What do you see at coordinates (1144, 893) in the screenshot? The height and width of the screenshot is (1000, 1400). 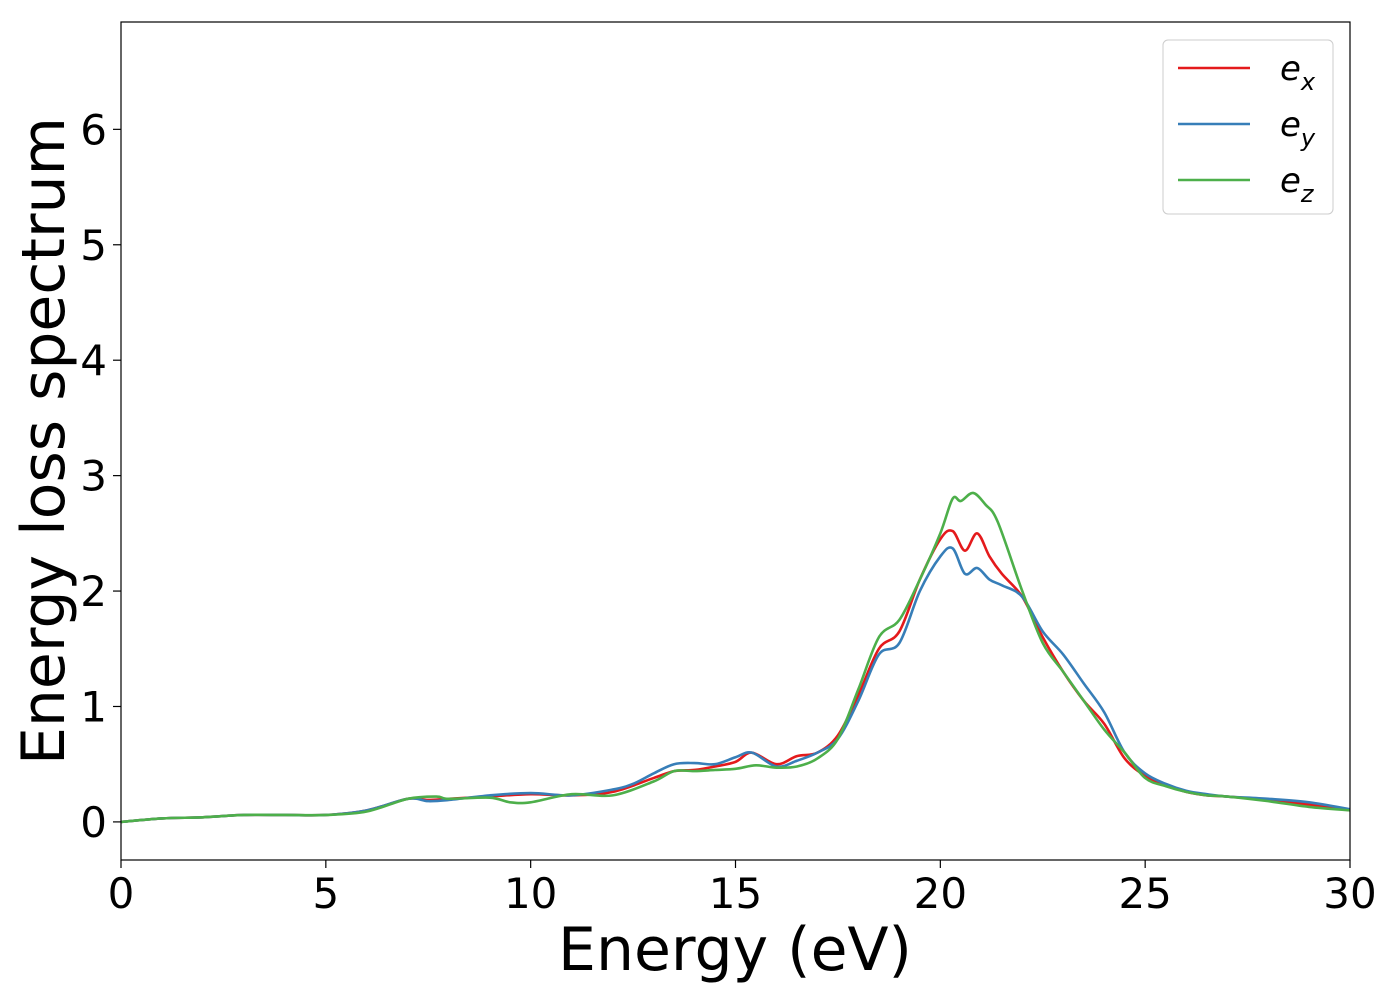 I see `x-tick-label: 25` at bounding box center [1144, 893].